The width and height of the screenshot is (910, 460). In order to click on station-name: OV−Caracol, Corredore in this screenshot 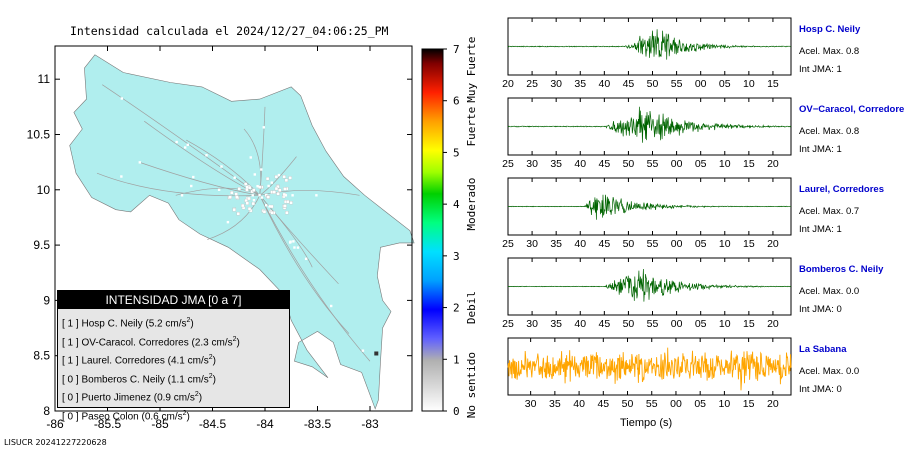, I will do `click(852, 109)`.